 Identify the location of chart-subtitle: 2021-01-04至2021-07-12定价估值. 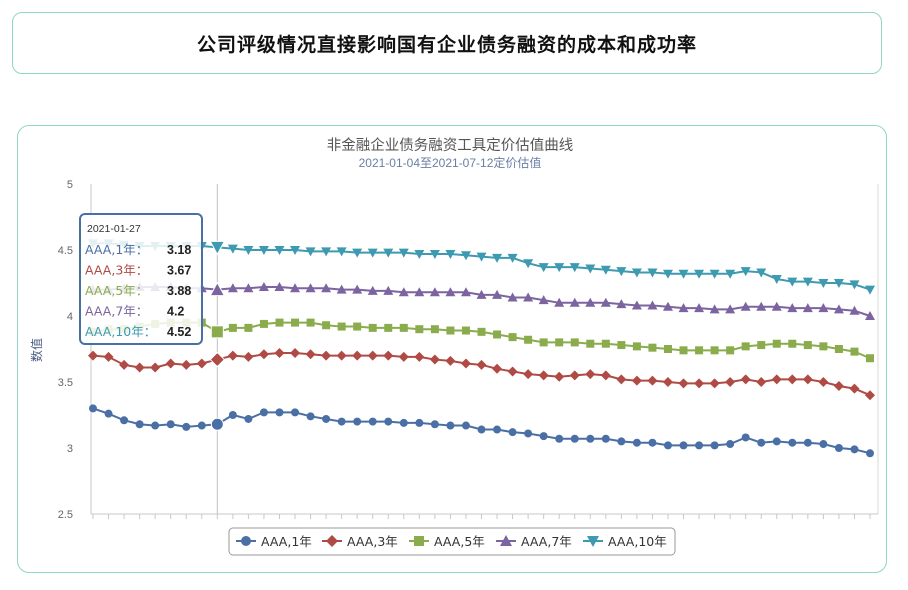
(450, 162).